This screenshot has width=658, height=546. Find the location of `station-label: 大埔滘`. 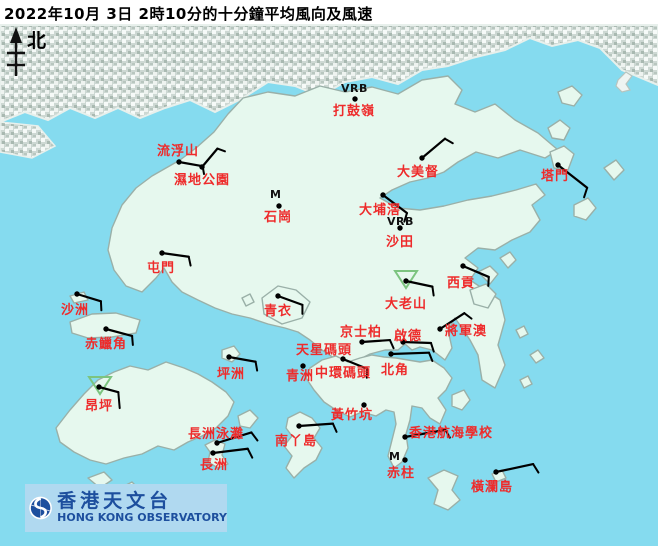

station-label: 大埔滘 is located at coordinates (380, 210).